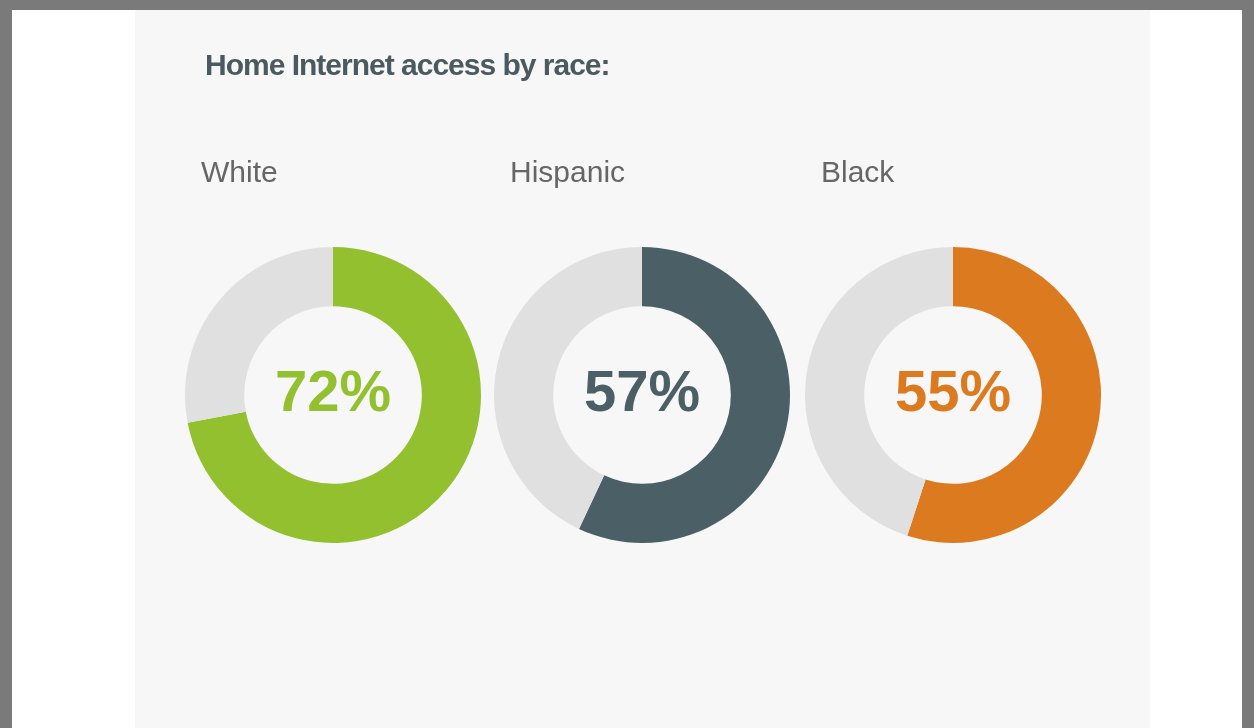 This screenshot has height=728, width=1254. Describe the element at coordinates (239, 172) in the screenshot. I see `chart-title: White` at that location.